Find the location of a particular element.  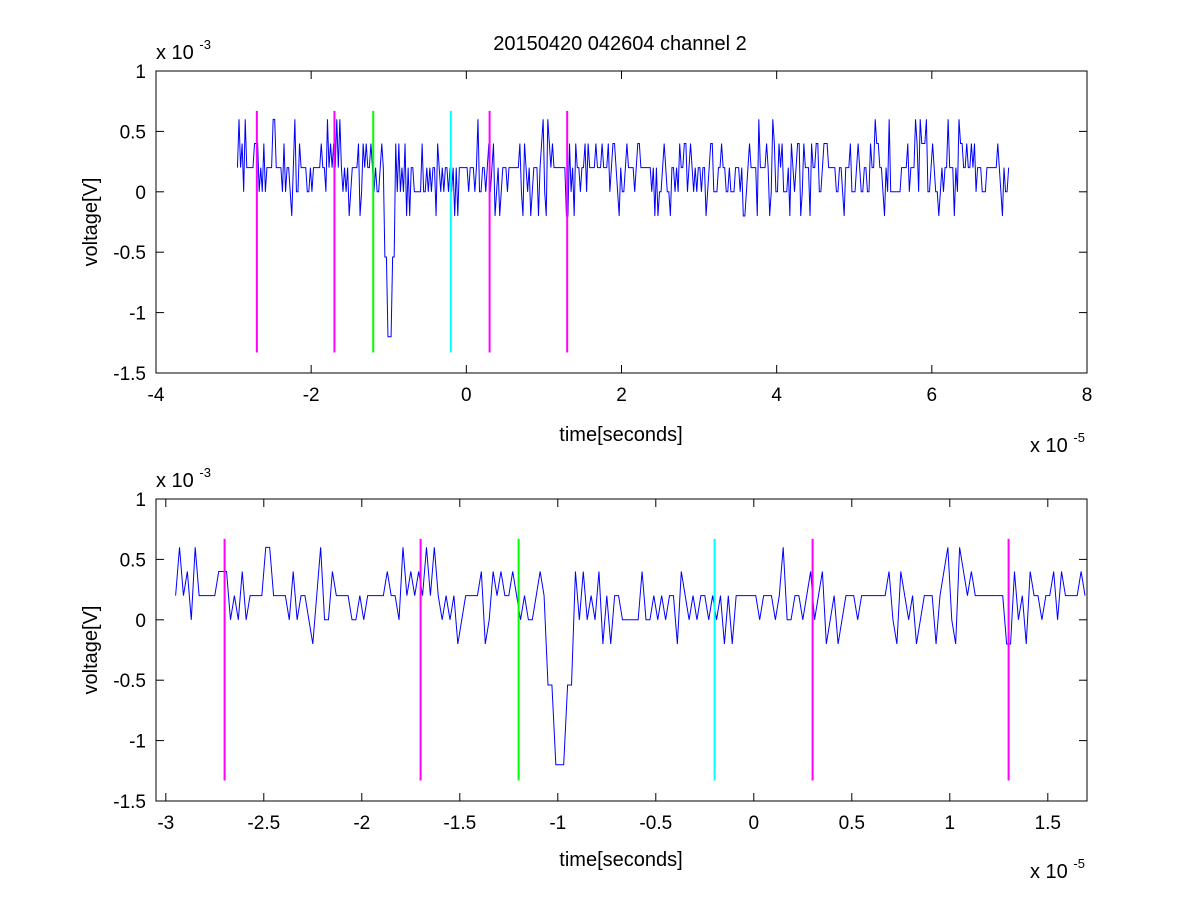

bottom-x-tick-label: 0.5 is located at coordinates (852, 823).